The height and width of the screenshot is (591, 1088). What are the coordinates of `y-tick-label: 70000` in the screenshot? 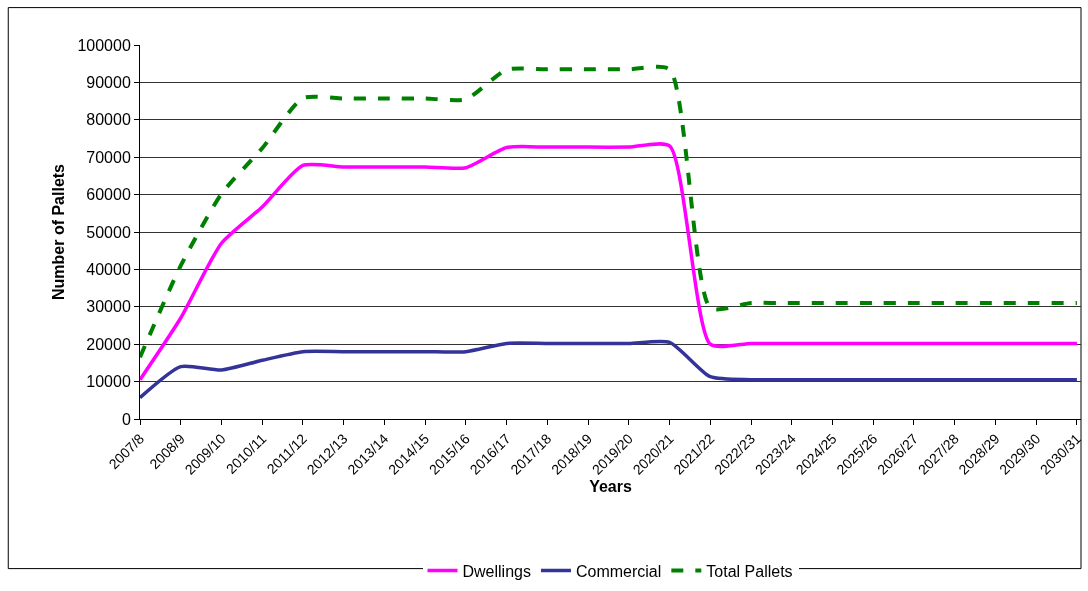 It's located at (108, 157).